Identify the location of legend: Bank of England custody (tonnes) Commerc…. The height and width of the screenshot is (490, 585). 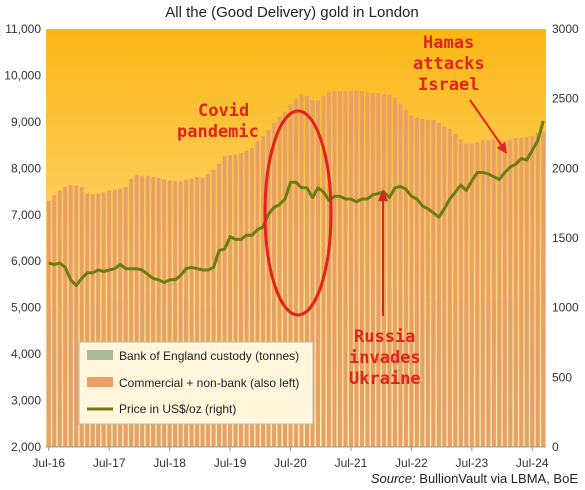
(196, 383).